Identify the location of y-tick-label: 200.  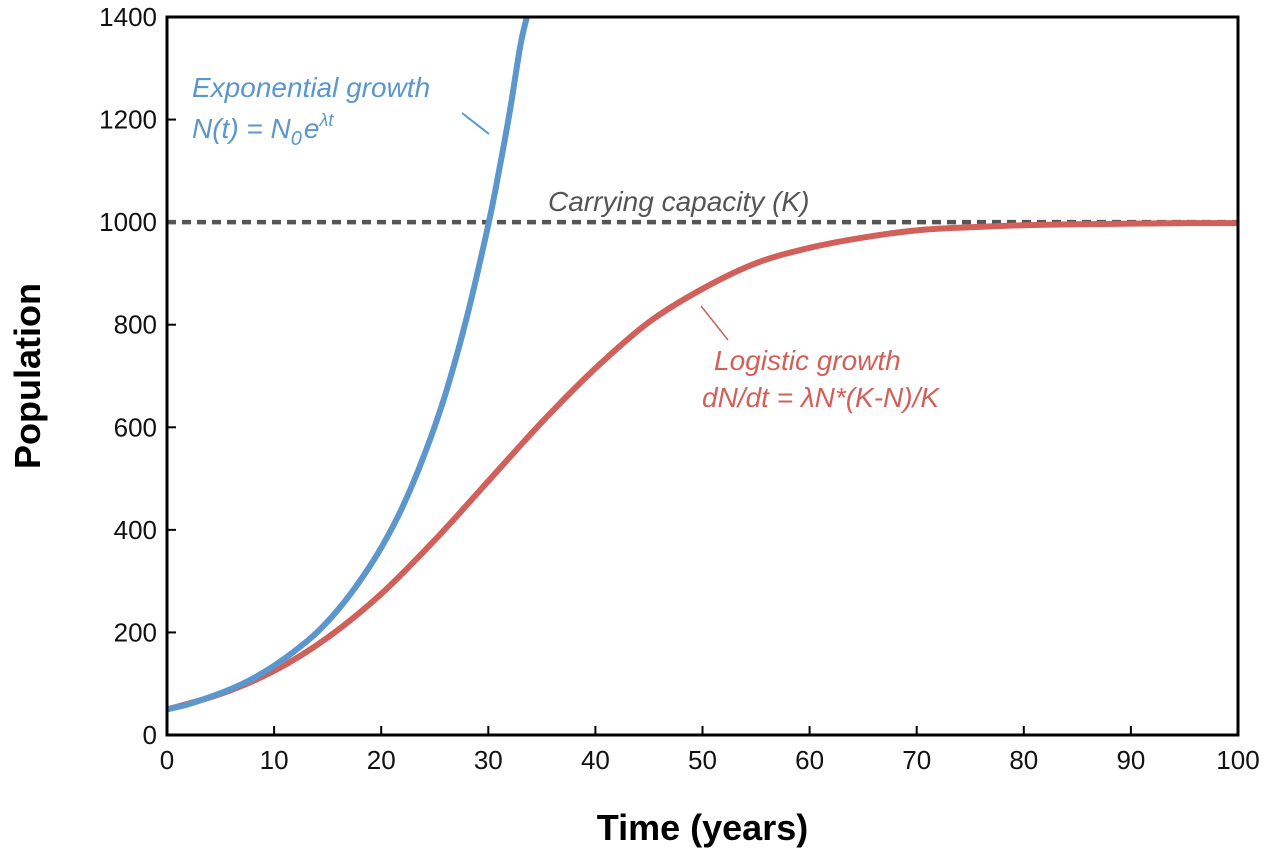
(135, 632).